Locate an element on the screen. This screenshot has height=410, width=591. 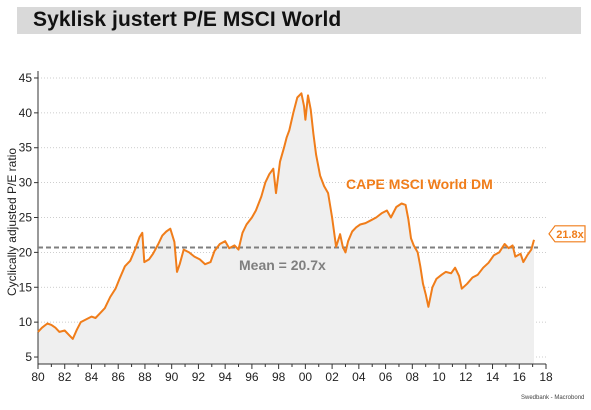
mean-label: Mean = 20.7x is located at coordinates (282, 265).